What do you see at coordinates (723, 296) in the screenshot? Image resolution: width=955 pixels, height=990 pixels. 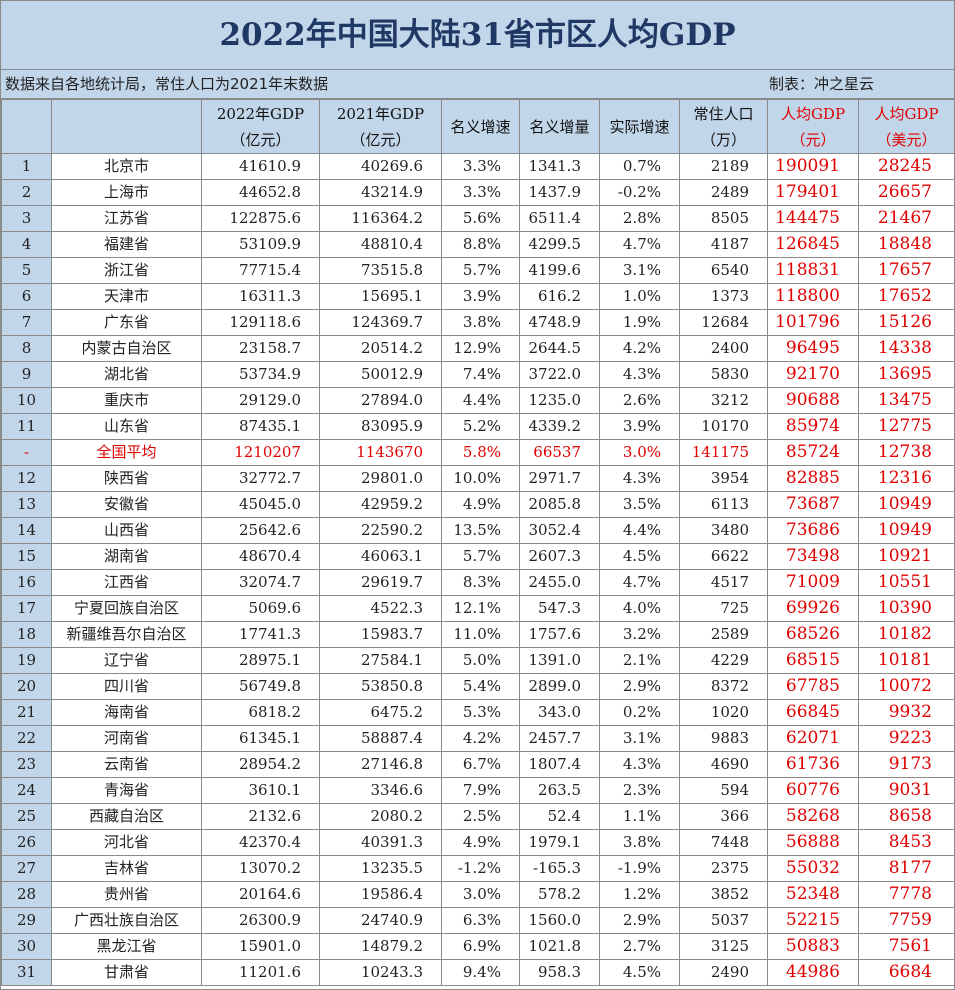 I see `row-population: 1373` at bounding box center [723, 296].